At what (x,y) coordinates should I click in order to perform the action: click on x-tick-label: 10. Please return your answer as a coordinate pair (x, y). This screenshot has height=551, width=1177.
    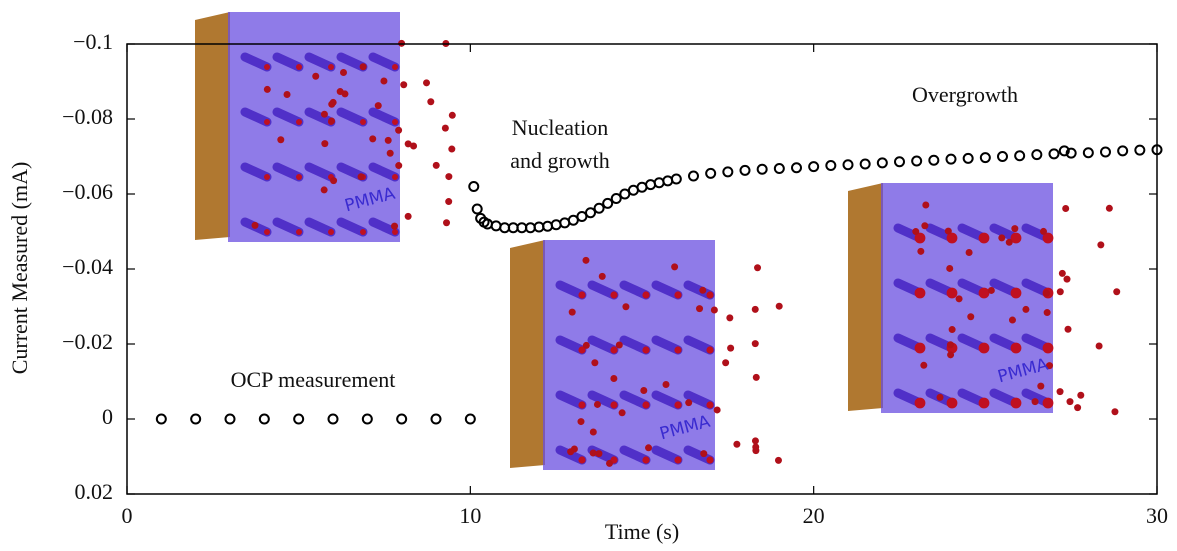
    Looking at the image, I should click on (470, 515).